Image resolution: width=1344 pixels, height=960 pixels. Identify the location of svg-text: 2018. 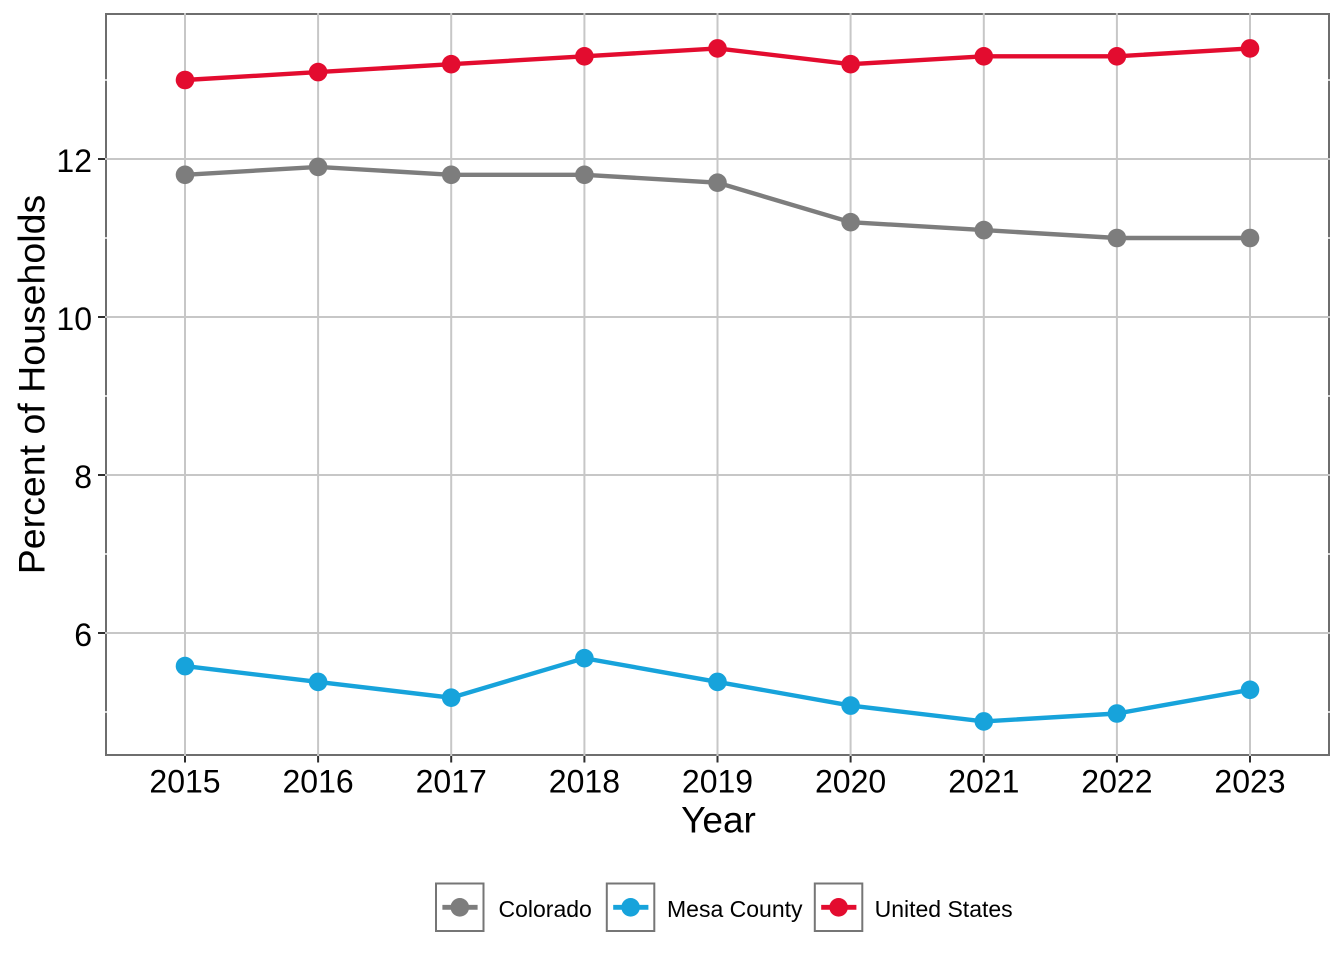
(584, 782).